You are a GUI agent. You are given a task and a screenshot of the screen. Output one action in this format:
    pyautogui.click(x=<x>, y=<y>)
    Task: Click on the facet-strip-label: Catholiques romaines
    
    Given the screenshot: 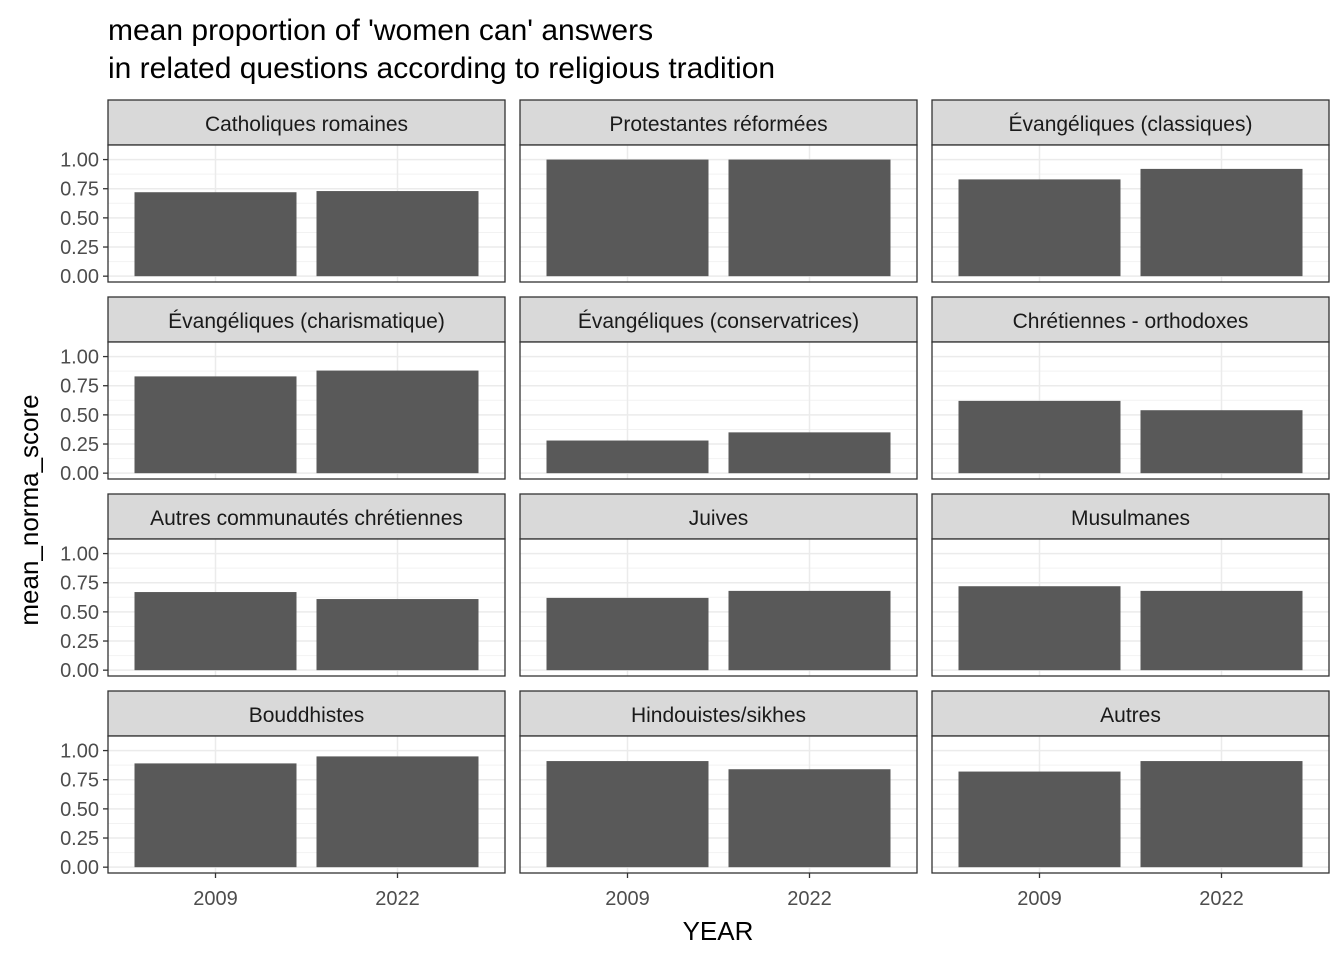 What is the action you would take?
    pyautogui.click(x=306, y=124)
    